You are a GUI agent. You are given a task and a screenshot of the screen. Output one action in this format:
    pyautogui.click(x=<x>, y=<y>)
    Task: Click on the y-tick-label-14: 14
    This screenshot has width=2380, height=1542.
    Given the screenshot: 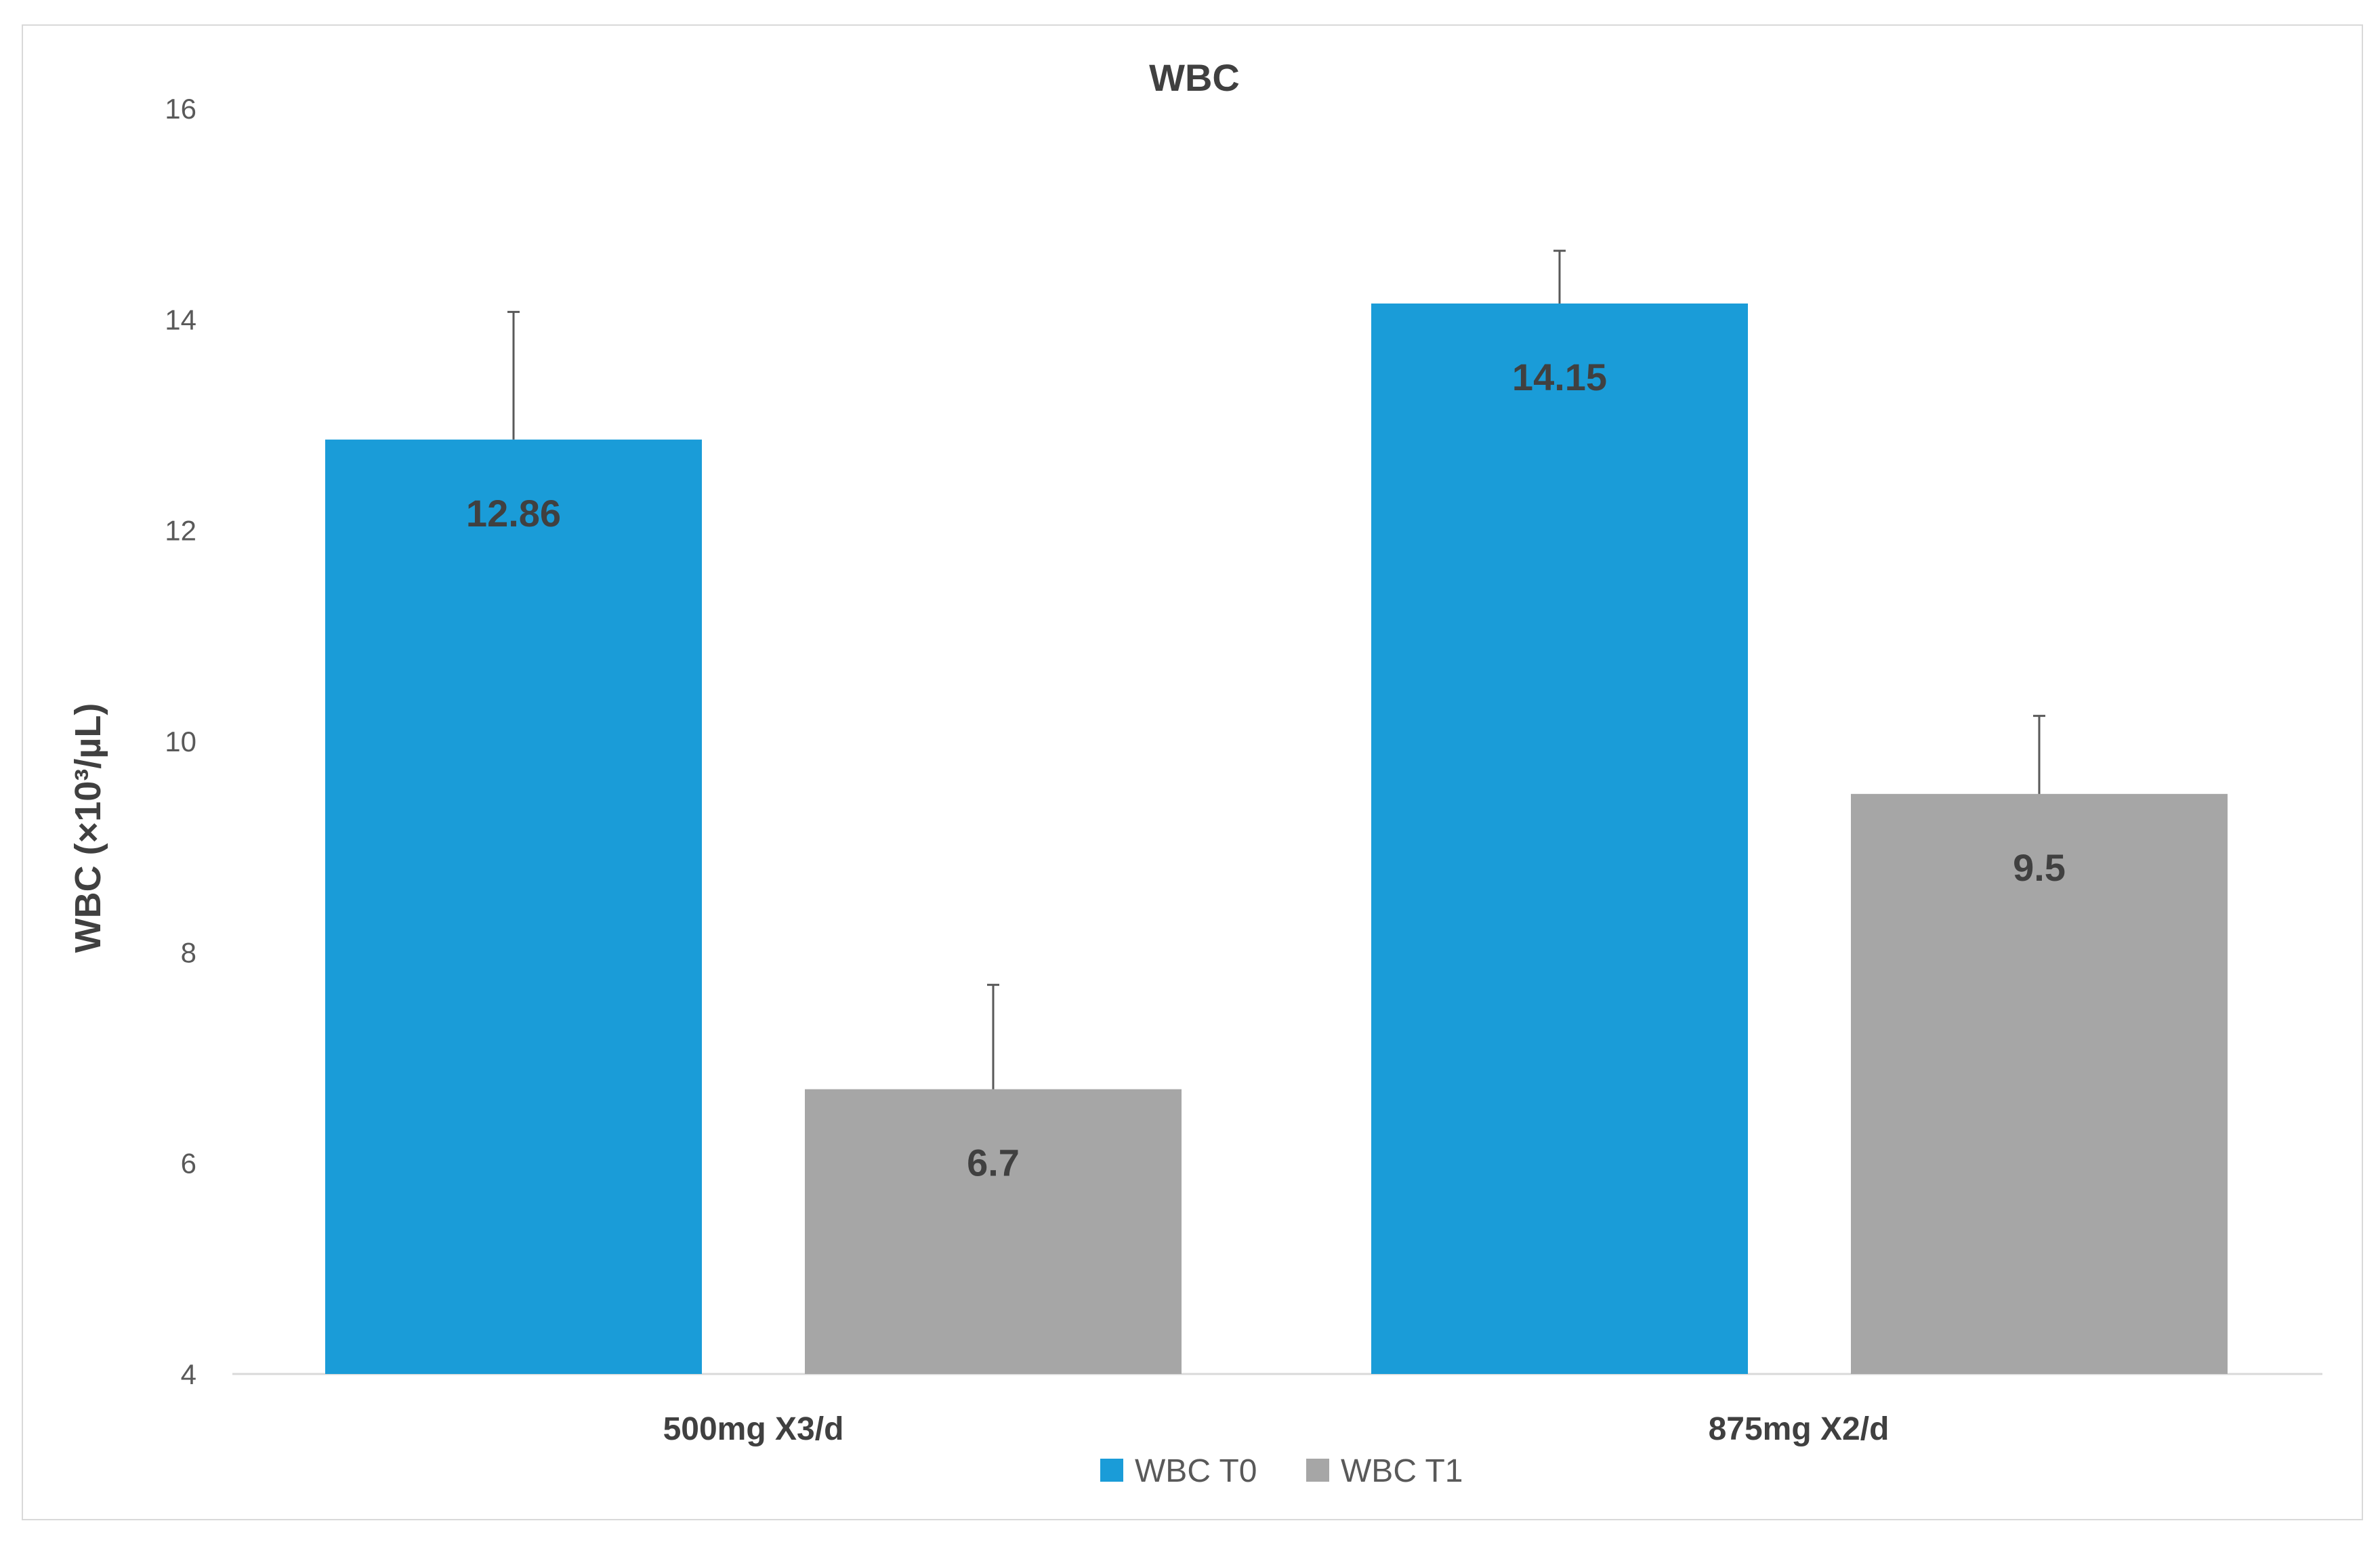 What is the action you would take?
    pyautogui.click(x=181, y=320)
    